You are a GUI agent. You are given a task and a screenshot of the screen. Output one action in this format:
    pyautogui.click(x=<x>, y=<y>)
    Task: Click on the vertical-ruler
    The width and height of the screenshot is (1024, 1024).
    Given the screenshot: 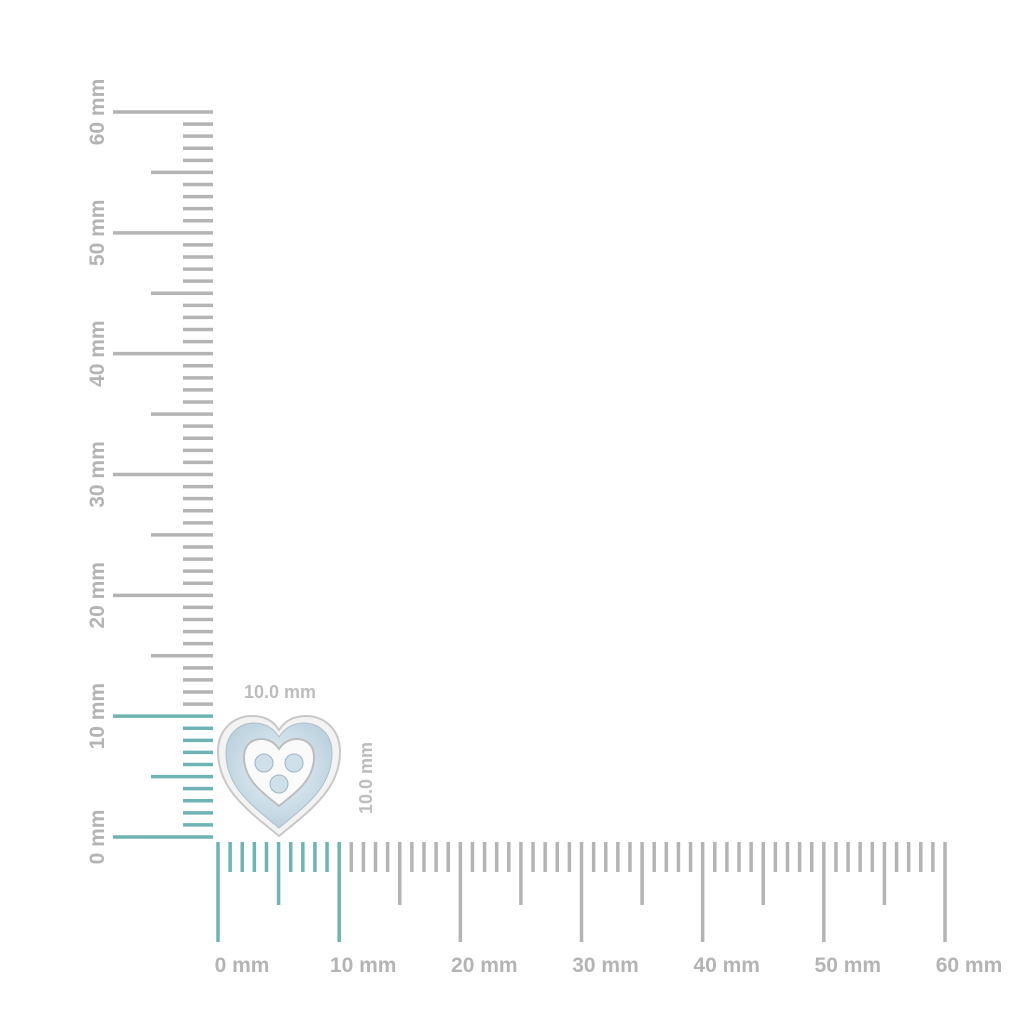 What is the action you would take?
    pyautogui.click(x=163, y=474)
    